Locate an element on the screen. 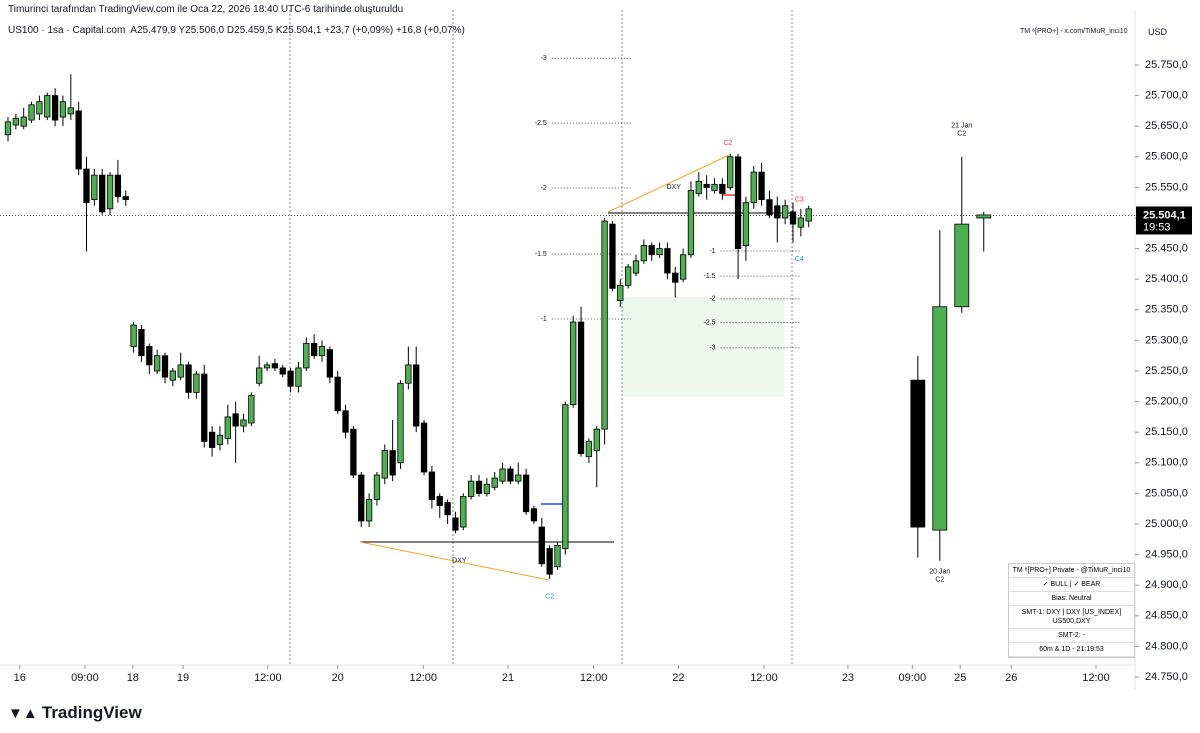  y-tick-label: 25.650,0 is located at coordinates (1166, 126).